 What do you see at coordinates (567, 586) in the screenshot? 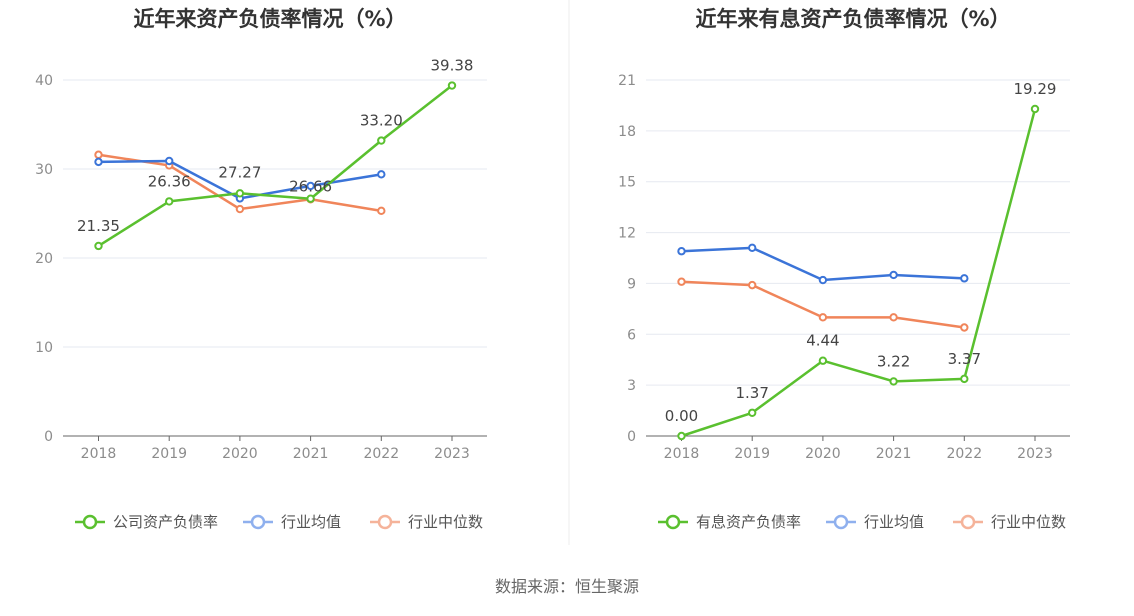
I see `data-source: 数据来源：恒生聚源` at bounding box center [567, 586].